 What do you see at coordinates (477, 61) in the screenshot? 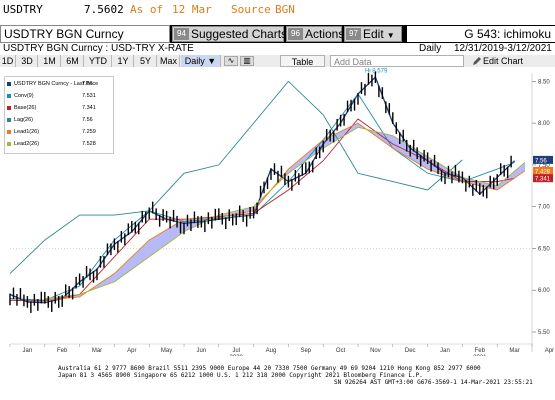
I see `pencil-icon` at bounding box center [477, 61].